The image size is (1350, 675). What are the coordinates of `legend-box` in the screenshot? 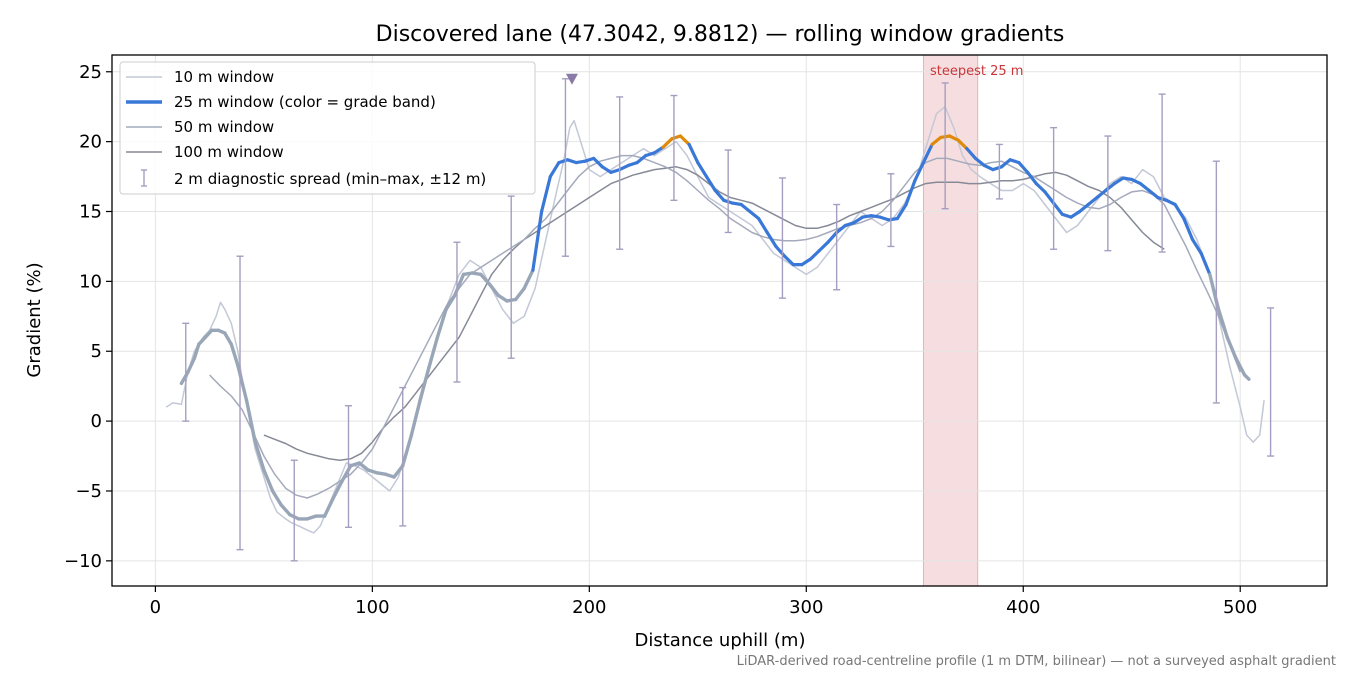 It's located at (327, 128).